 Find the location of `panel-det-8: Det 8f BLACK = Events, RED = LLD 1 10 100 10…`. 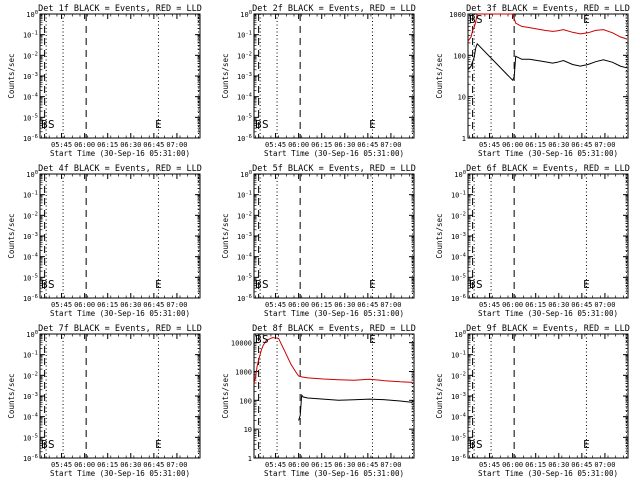

panel-det-8: Det 8f BLACK = Events, RED = LLD 1 10 100 10… is located at coordinates (318, 401).